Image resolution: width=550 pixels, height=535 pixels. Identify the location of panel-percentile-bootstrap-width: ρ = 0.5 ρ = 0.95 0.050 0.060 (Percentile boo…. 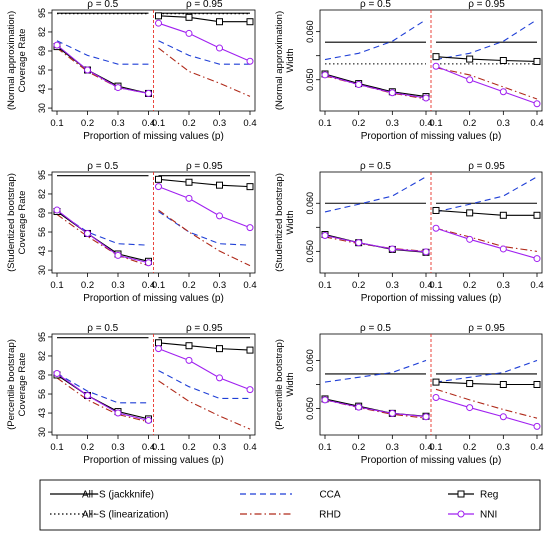
(409, 394).